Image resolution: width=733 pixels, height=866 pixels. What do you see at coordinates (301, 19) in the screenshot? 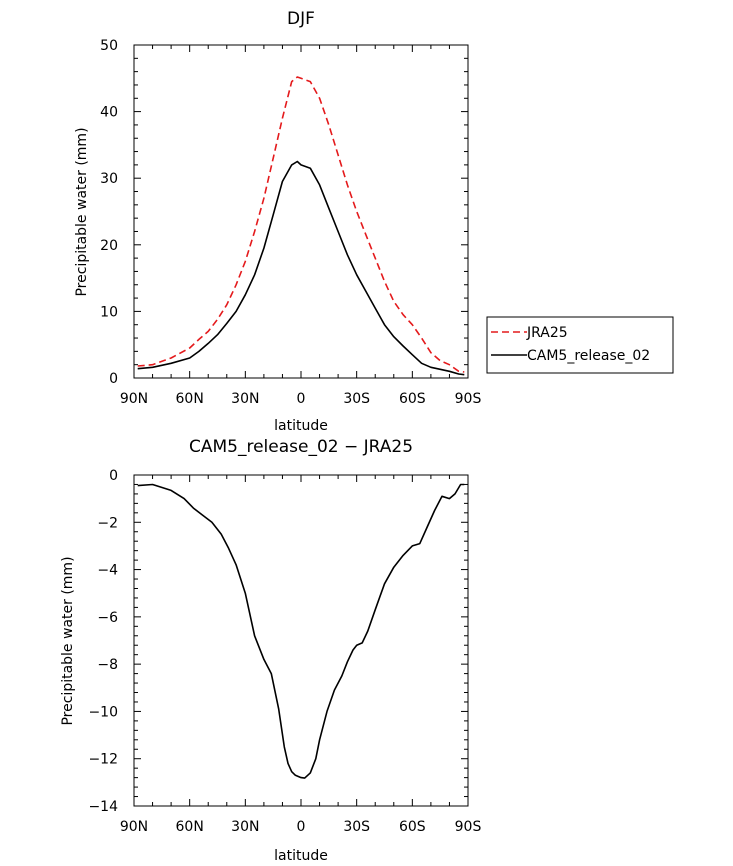
I see `chart-title: DJF` at bounding box center [301, 19].